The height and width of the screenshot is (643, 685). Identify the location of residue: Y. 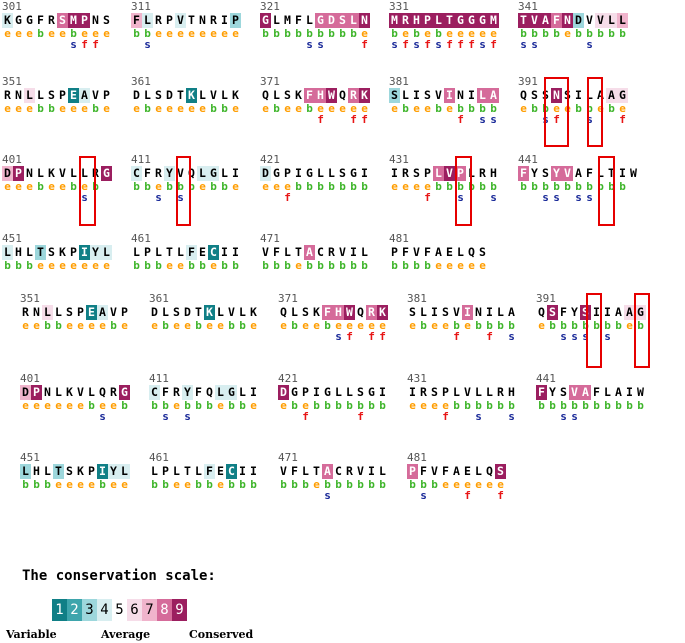
(169, 173).